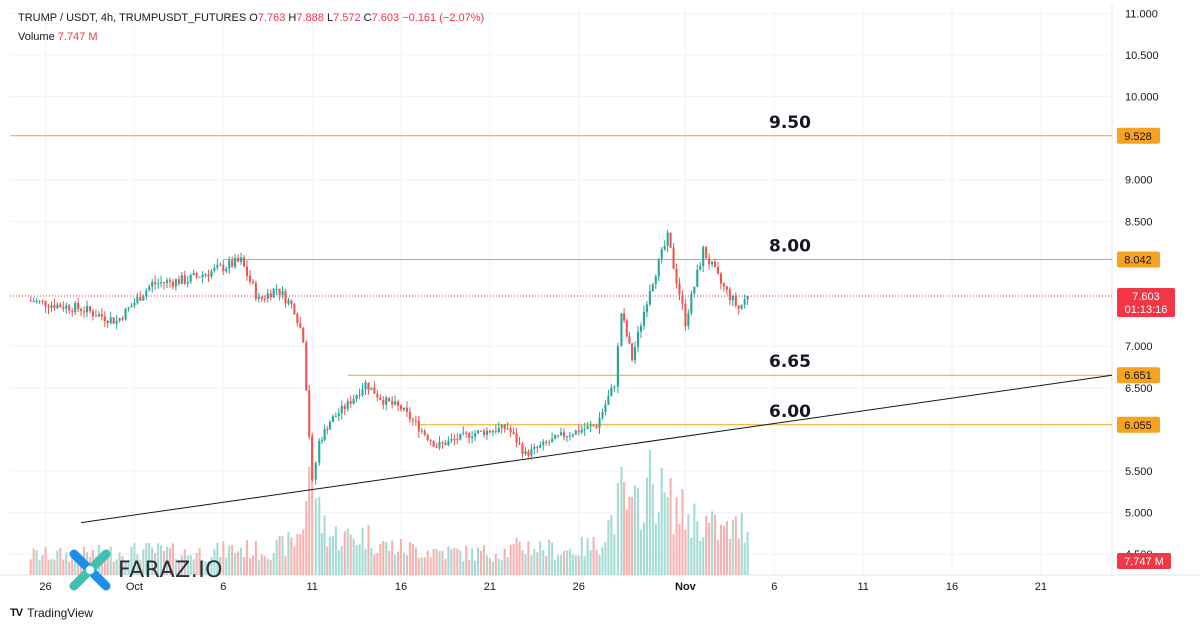  I want to click on volume-label: Volume, so click(36, 37).